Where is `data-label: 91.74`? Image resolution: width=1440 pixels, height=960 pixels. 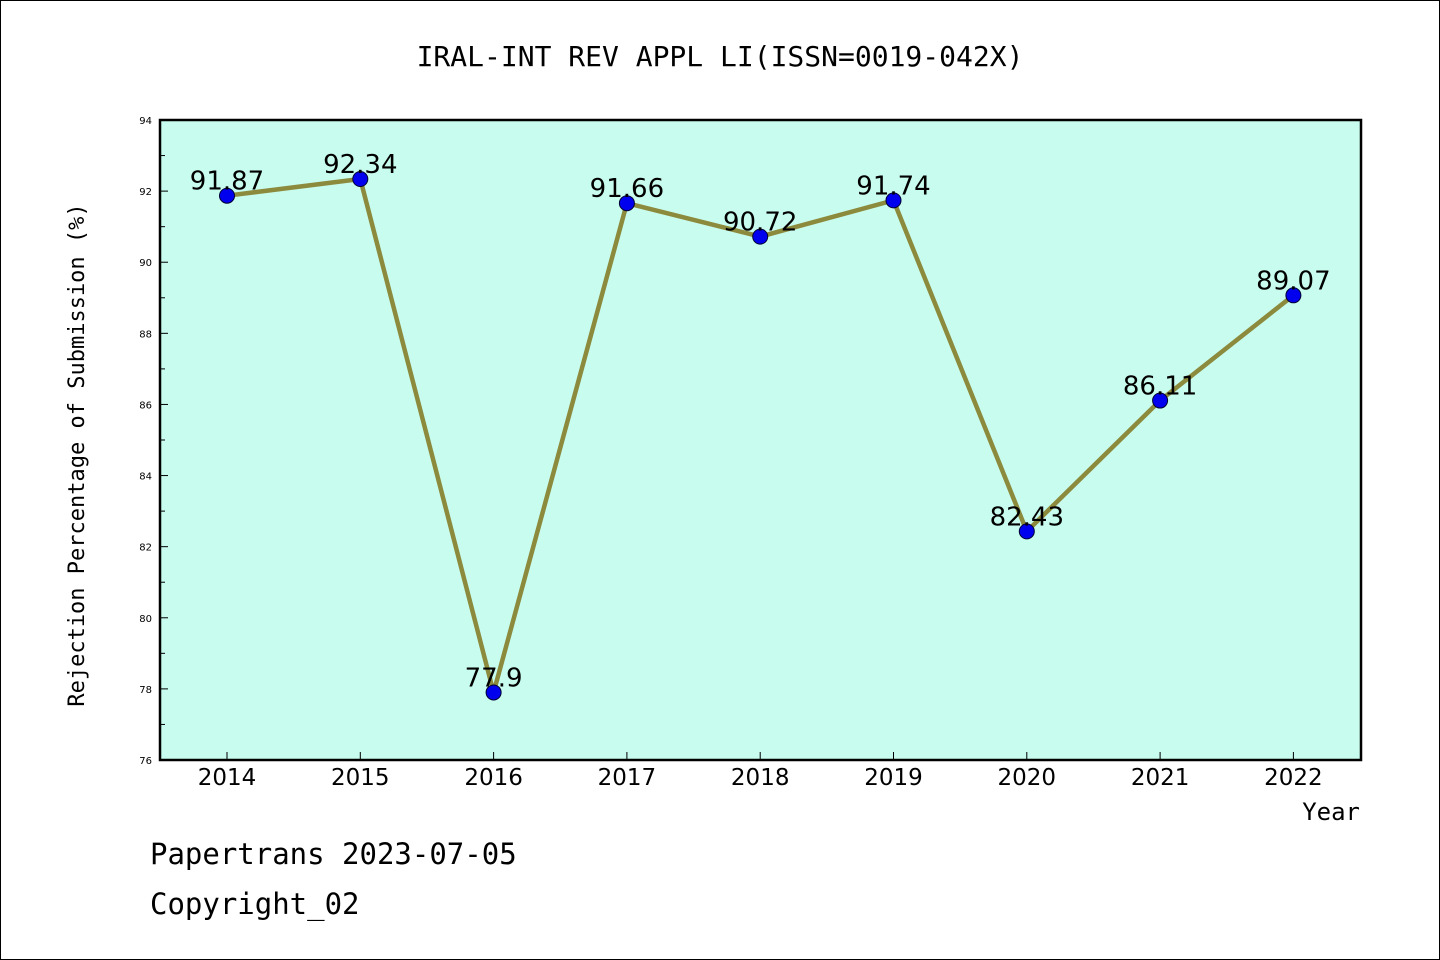 data-label: 91.74 is located at coordinates (893, 186).